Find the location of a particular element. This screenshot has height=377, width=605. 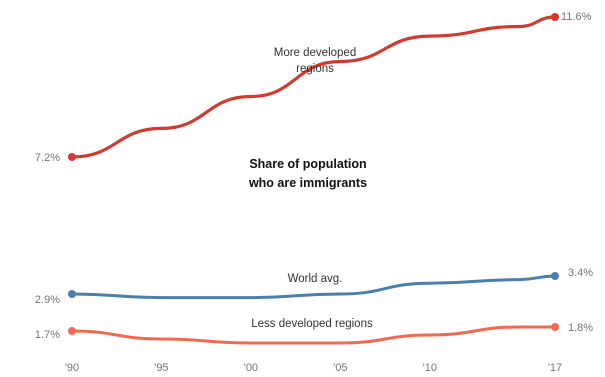

start-label-more-developed: 7.2% is located at coordinates (47, 158).